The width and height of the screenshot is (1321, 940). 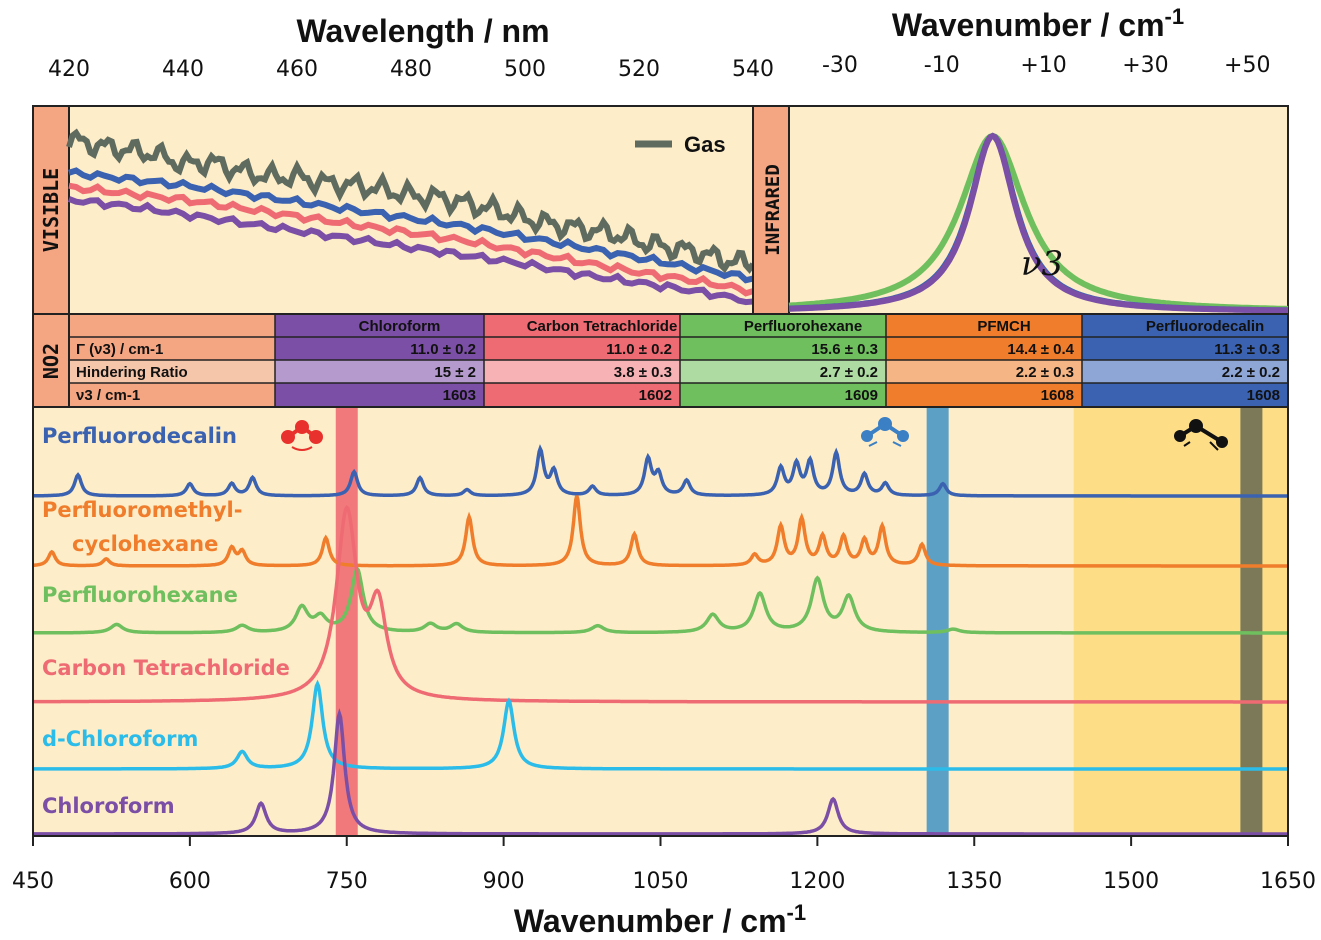 I want to click on table-gamma-value-1: 11.0 ± 0.2, so click(x=639, y=349).